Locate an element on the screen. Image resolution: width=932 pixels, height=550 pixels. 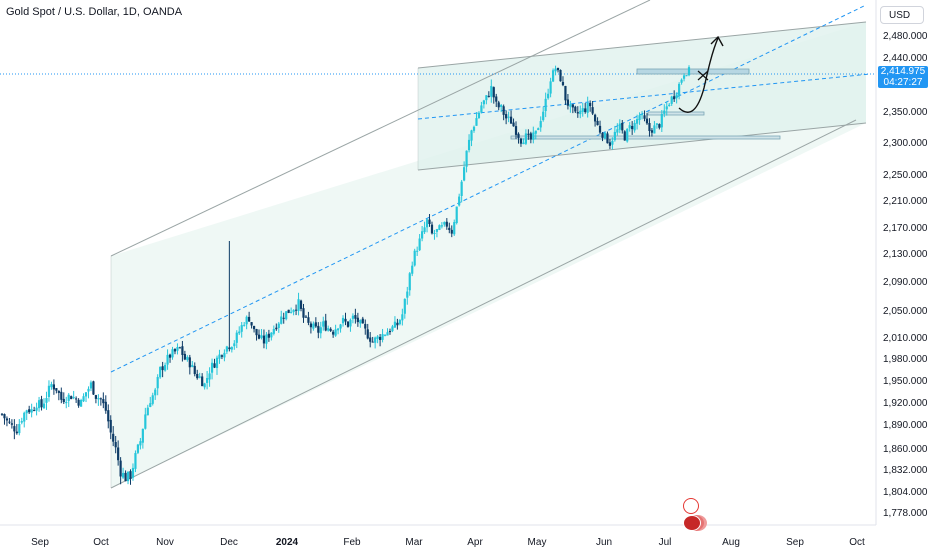
mini-support-zone is located at coordinates (676, 113).